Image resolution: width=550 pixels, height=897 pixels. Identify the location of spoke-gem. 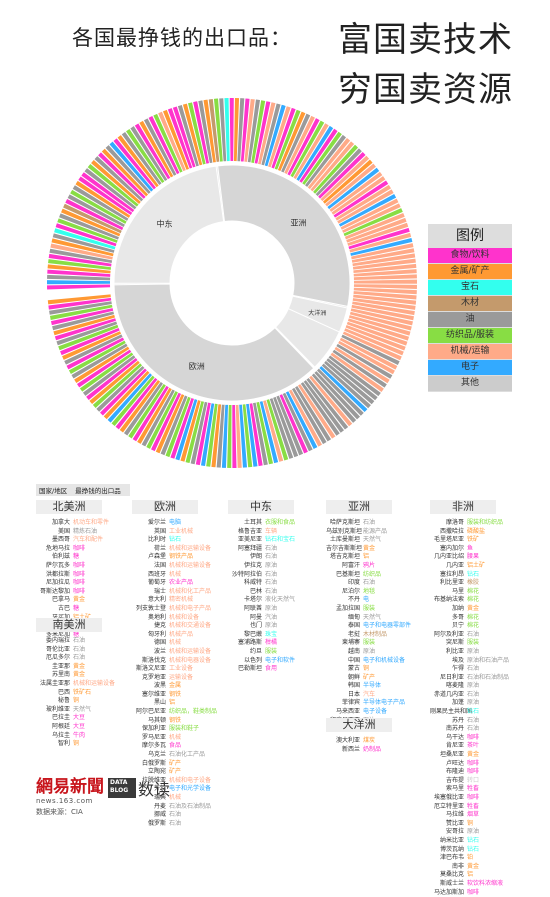
(85, 239).